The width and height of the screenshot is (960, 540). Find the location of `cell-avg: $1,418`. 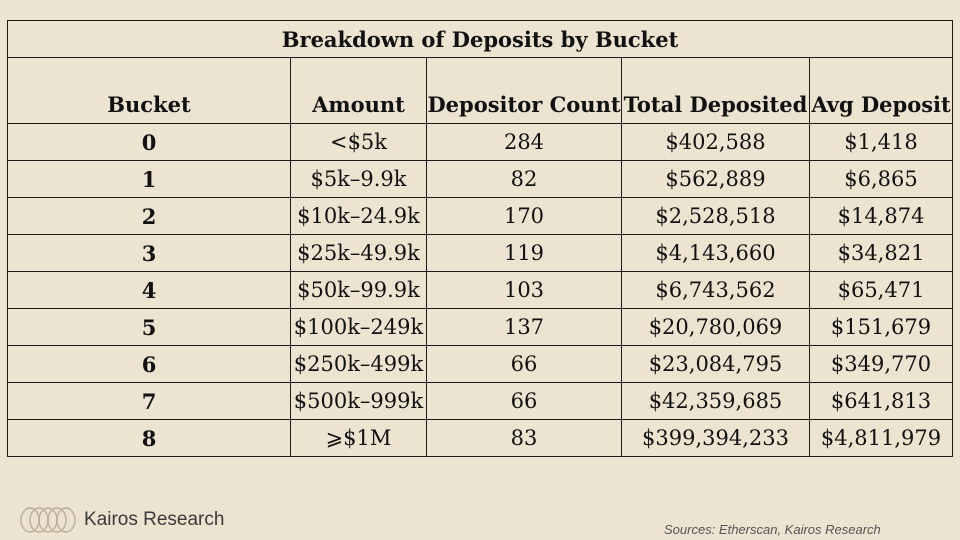

cell-avg: $1,418 is located at coordinates (881, 142).